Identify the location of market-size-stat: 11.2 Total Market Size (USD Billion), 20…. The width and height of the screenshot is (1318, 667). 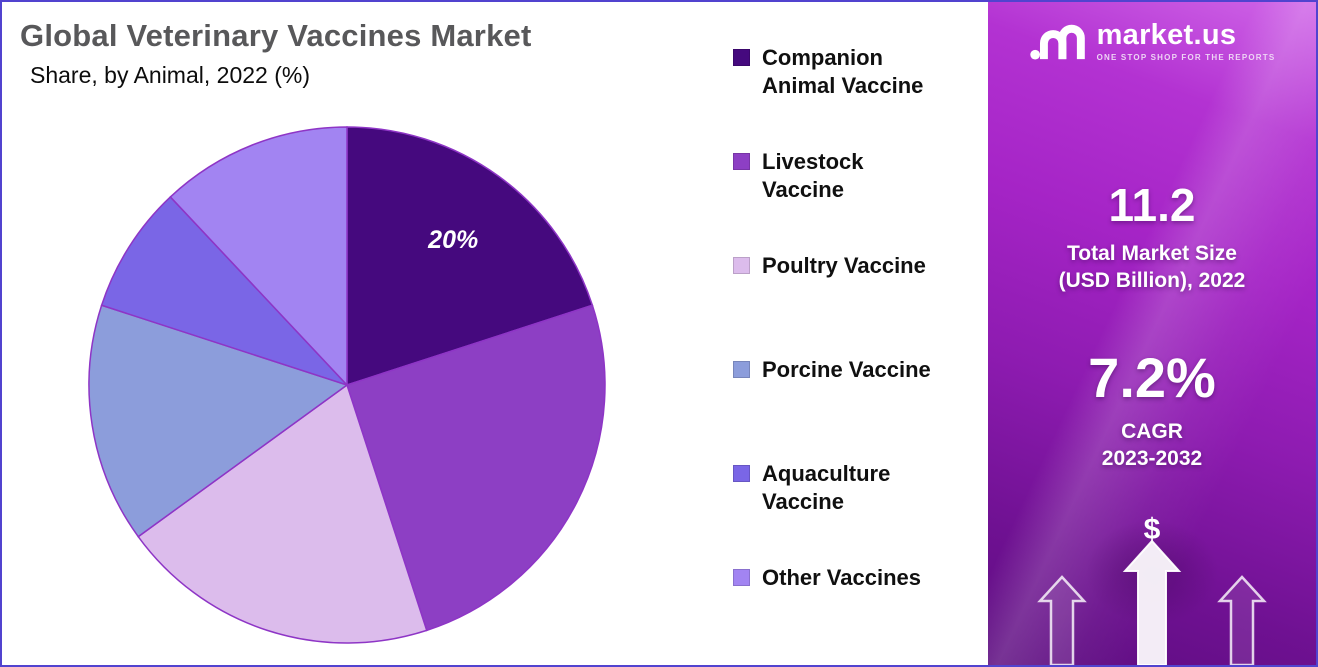
(1152, 237).